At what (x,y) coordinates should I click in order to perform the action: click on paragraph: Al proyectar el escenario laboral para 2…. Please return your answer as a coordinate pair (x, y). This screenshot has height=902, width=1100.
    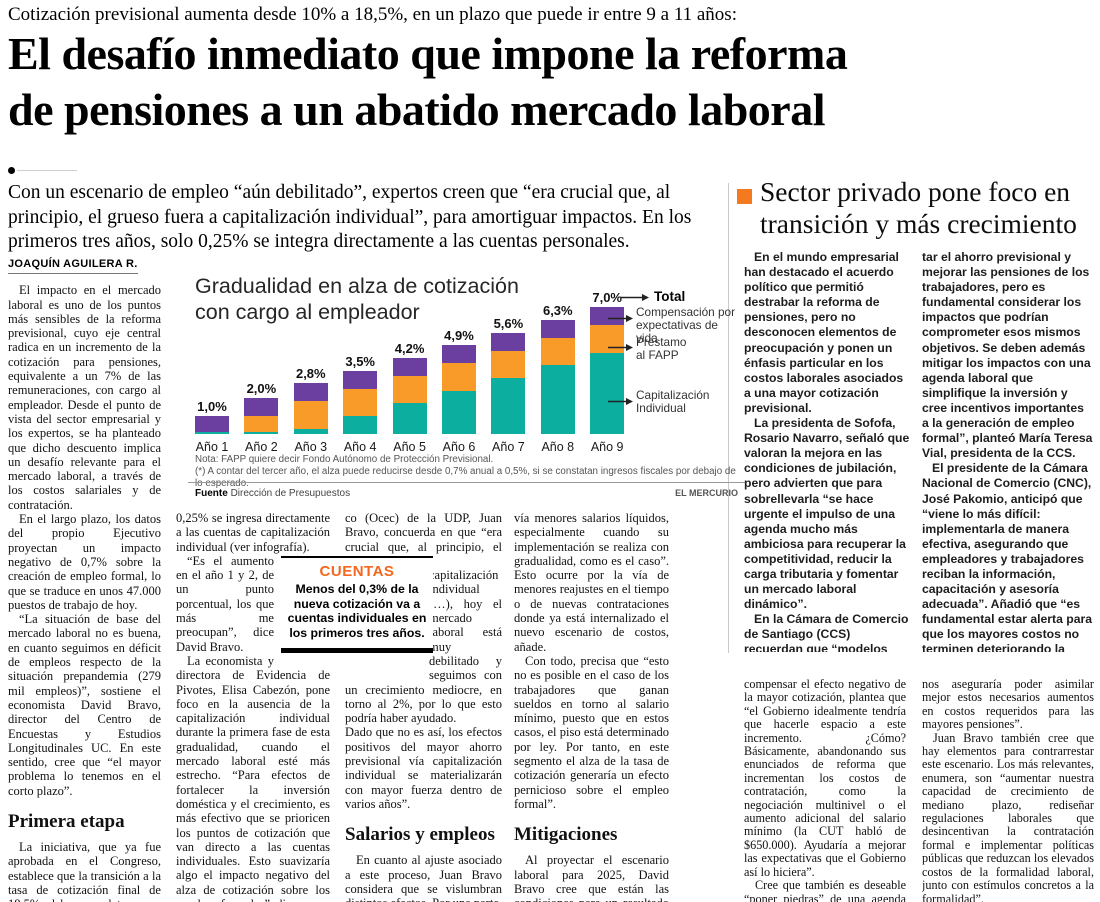
    Looking at the image, I should click on (591, 877).